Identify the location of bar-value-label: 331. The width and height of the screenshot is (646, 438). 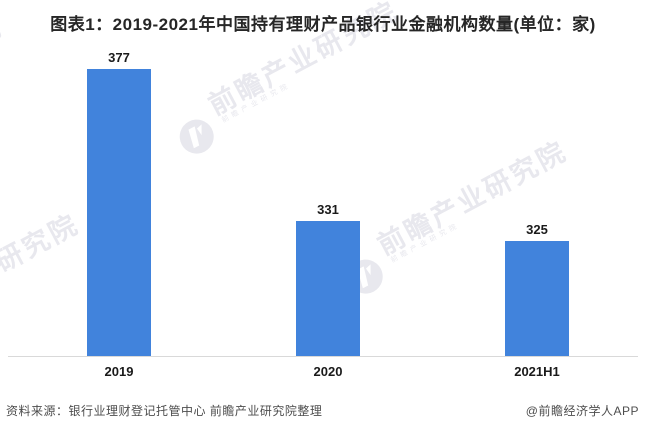
(328, 209).